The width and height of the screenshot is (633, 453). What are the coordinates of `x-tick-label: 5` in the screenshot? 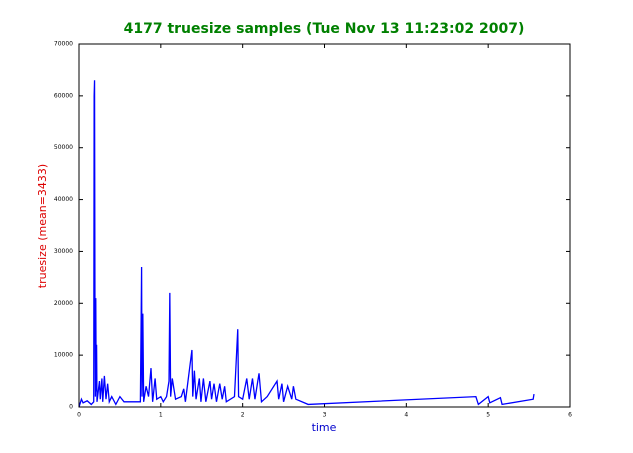 It's located at (488, 415).